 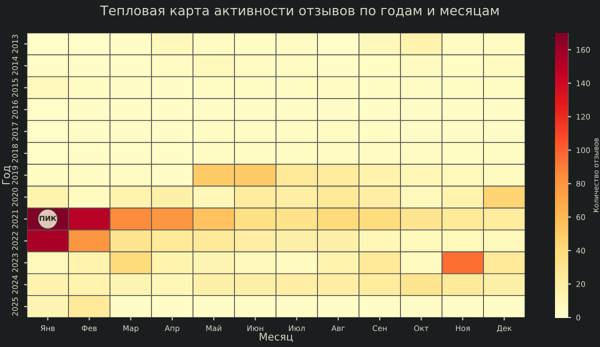 What do you see at coordinates (276, 337) in the screenshot?
I see `x-axis-title: Месяц` at bounding box center [276, 337].